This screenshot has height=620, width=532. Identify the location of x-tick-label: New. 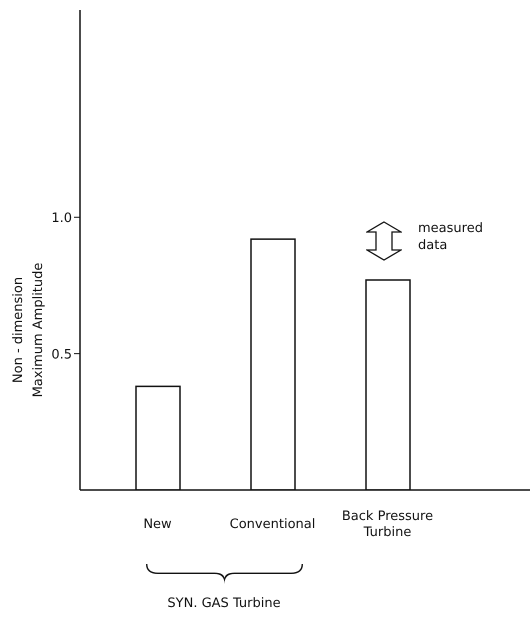
(157, 524).